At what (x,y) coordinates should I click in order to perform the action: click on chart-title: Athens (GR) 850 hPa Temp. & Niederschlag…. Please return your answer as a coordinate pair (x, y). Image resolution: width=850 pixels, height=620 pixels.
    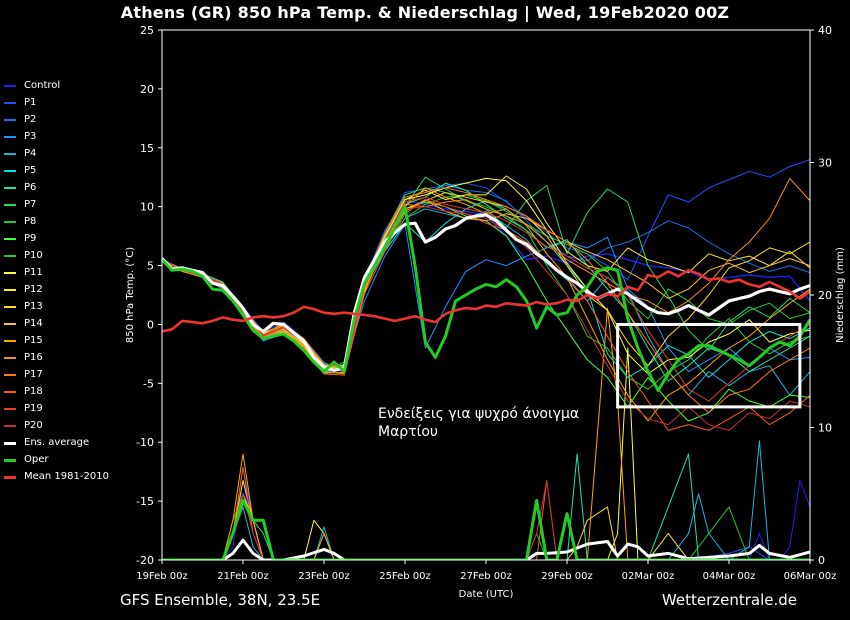
    Looking at the image, I should click on (425, 12).